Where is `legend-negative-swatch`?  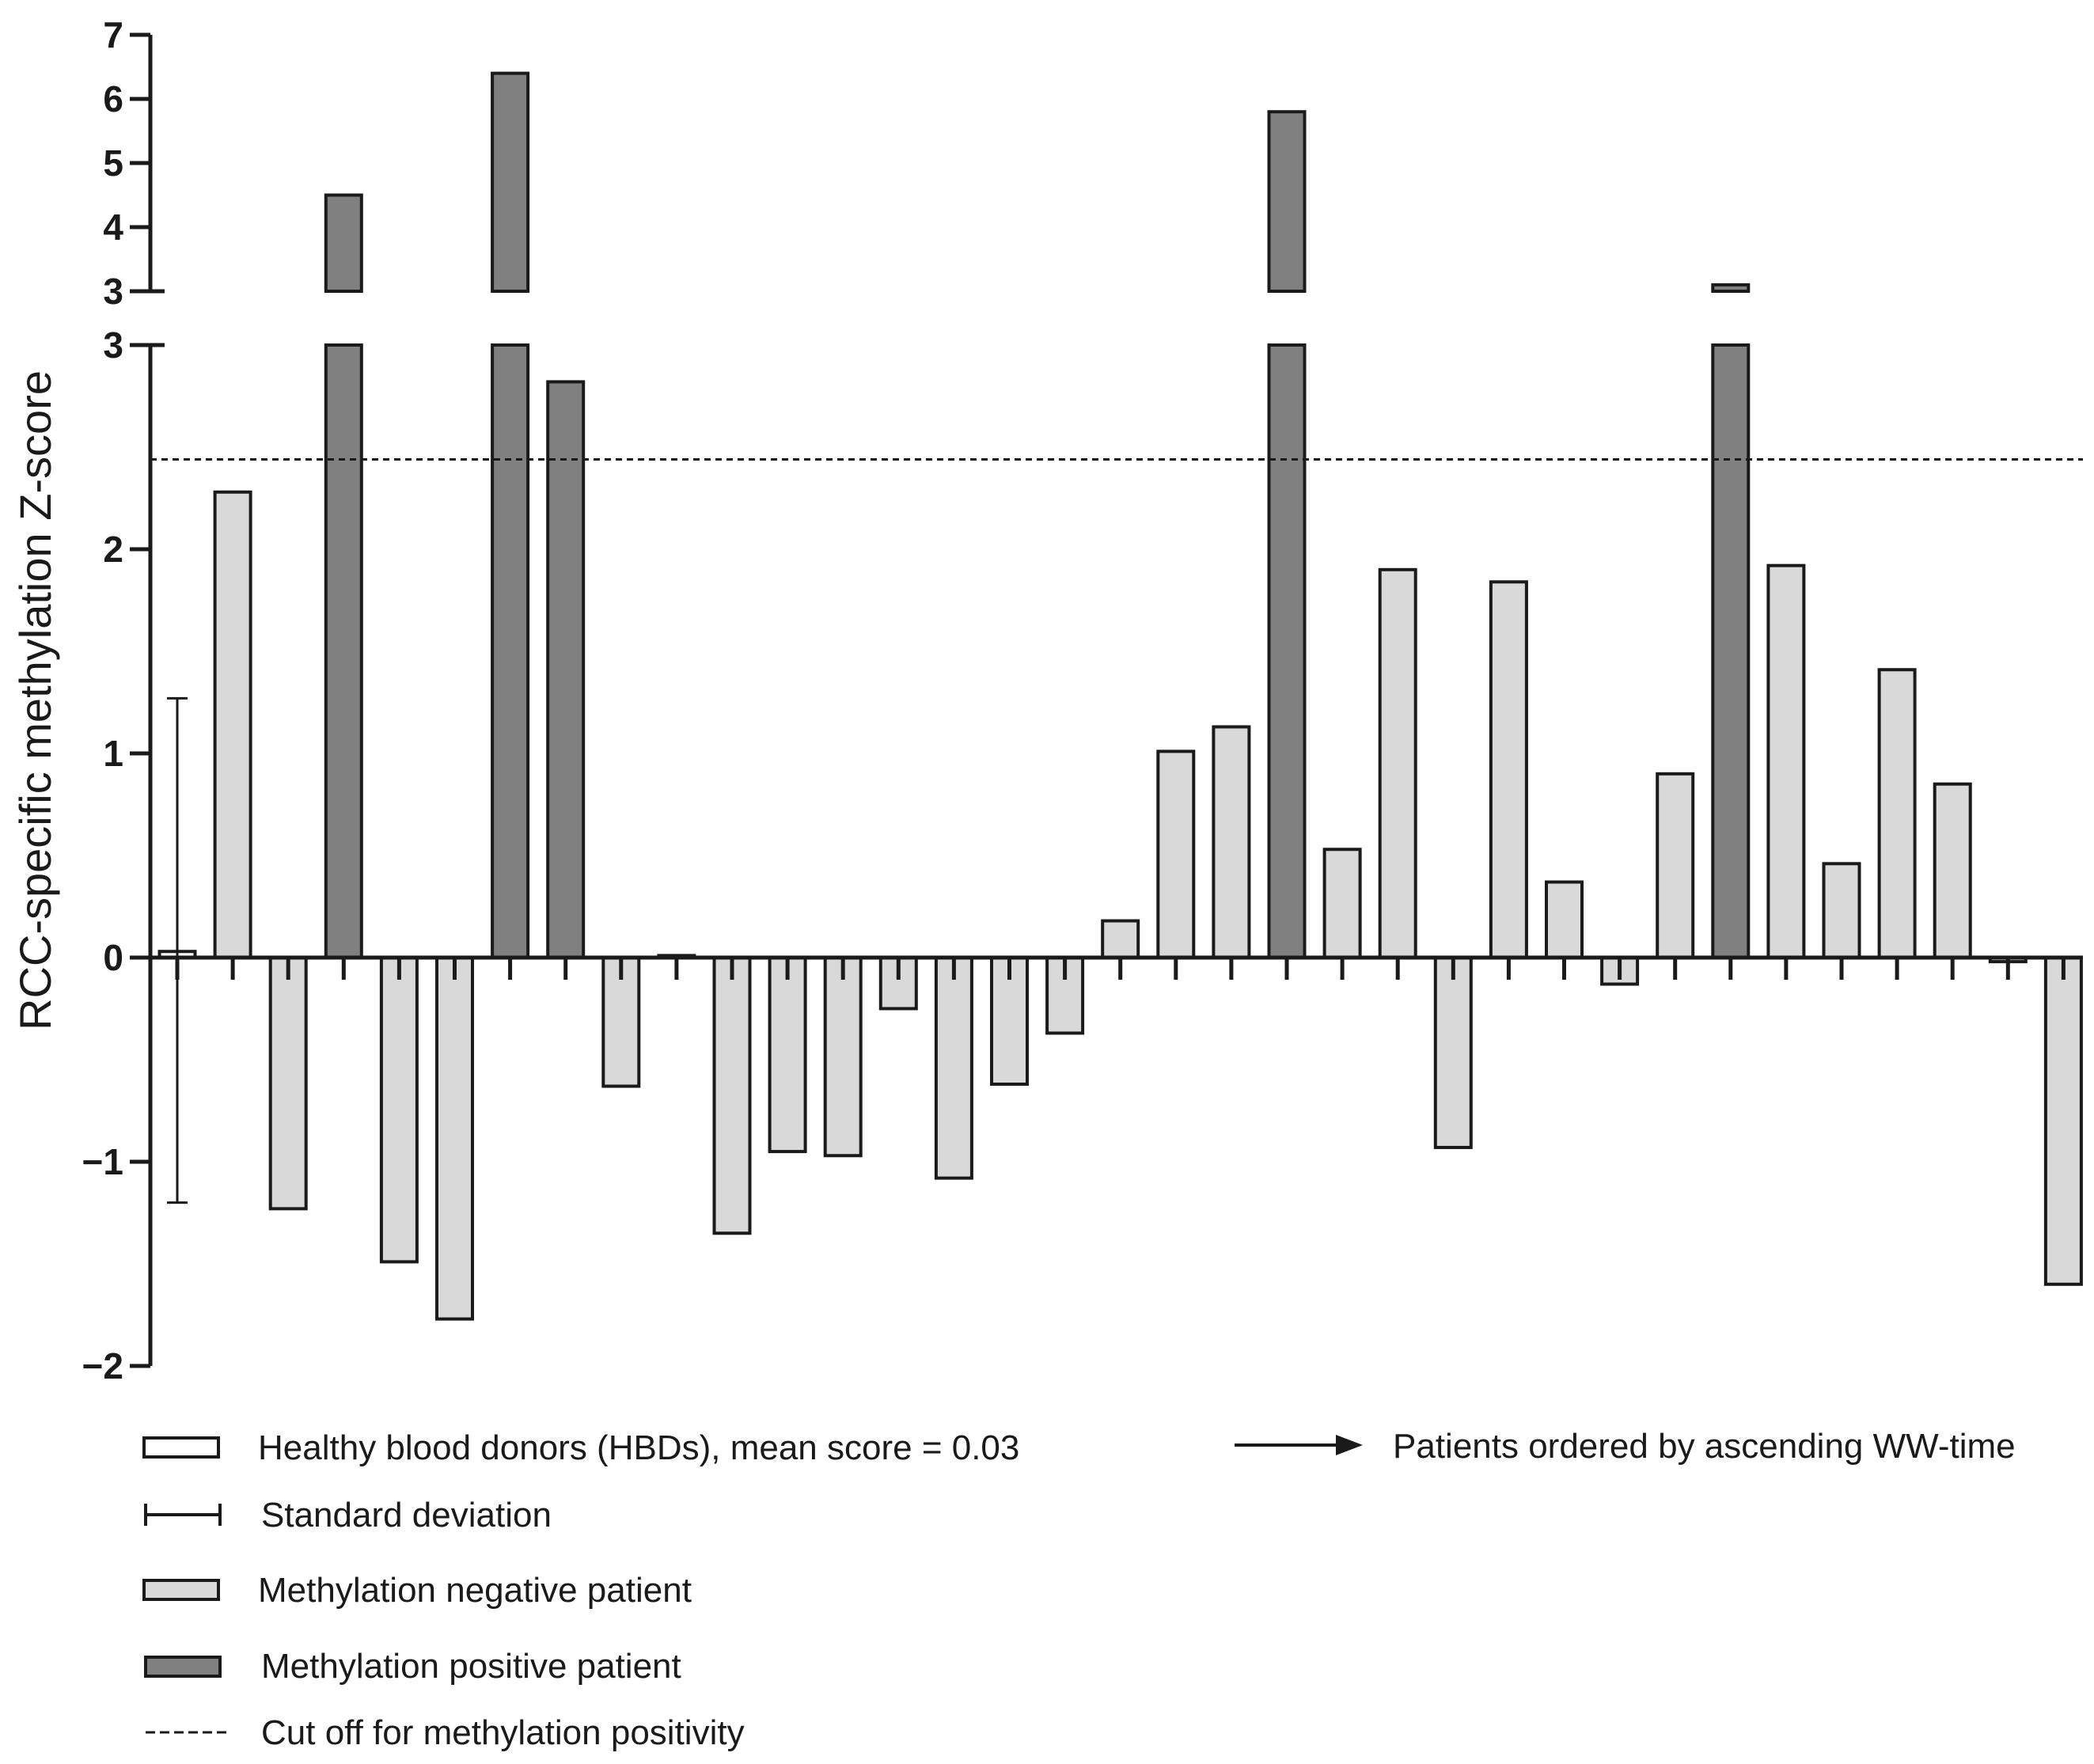
legend-negative-swatch is located at coordinates (181, 1590).